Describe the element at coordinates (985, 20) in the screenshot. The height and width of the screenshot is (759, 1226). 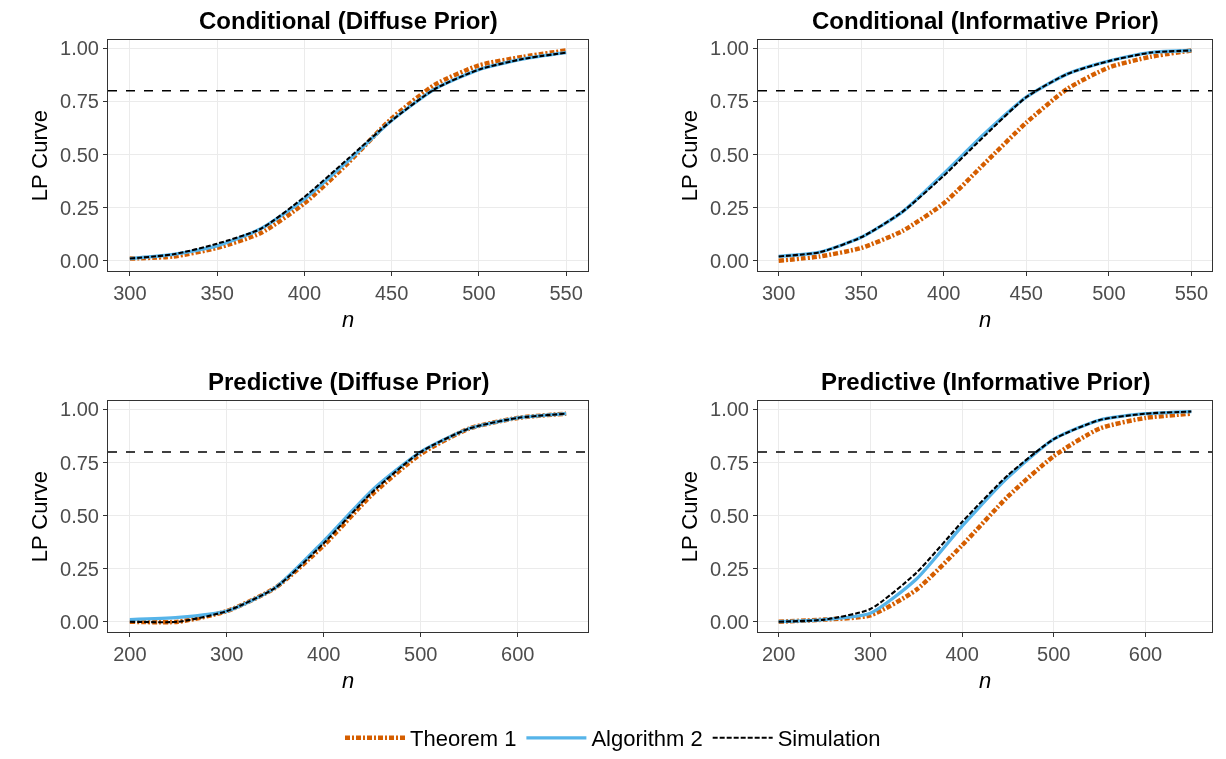
I see `chart-title: Conditional (Informative Prior)` at that location.